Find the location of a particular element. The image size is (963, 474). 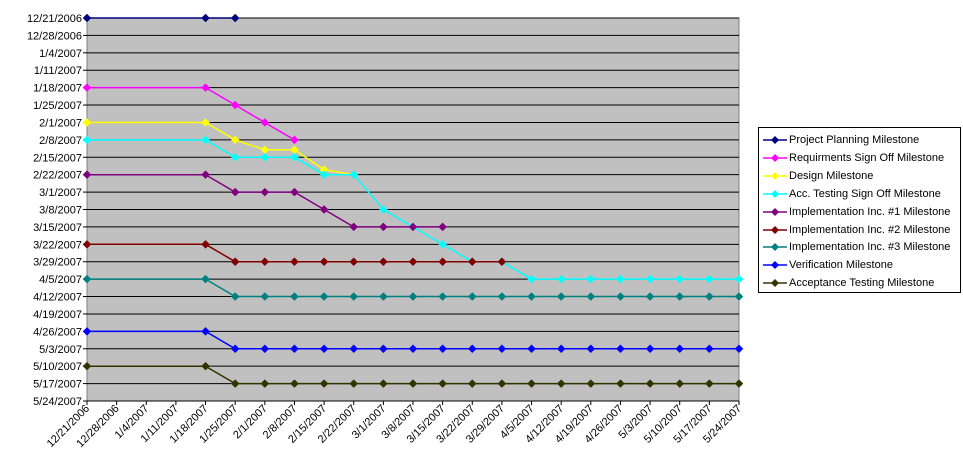

legend-item: Verification Milestone is located at coordinates (859, 266).